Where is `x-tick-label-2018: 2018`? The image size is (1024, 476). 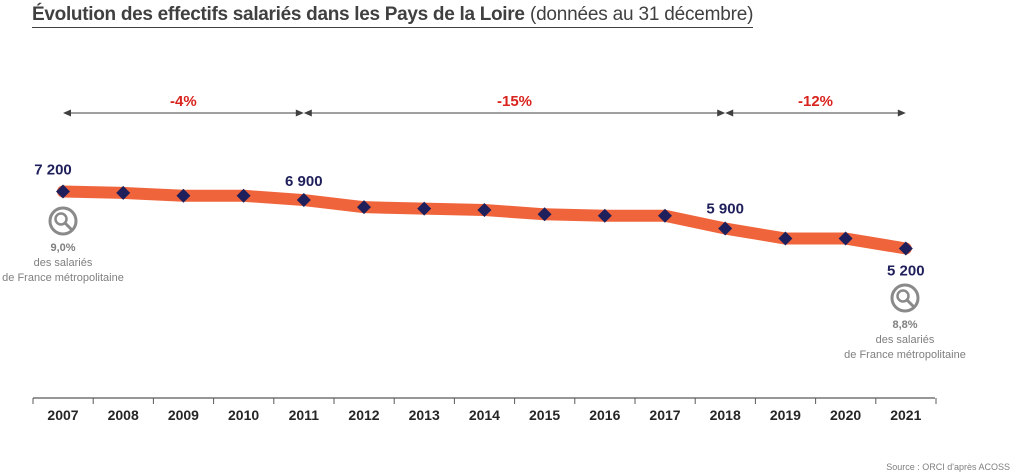 x-tick-label-2018: 2018 is located at coordinates (725, 415).